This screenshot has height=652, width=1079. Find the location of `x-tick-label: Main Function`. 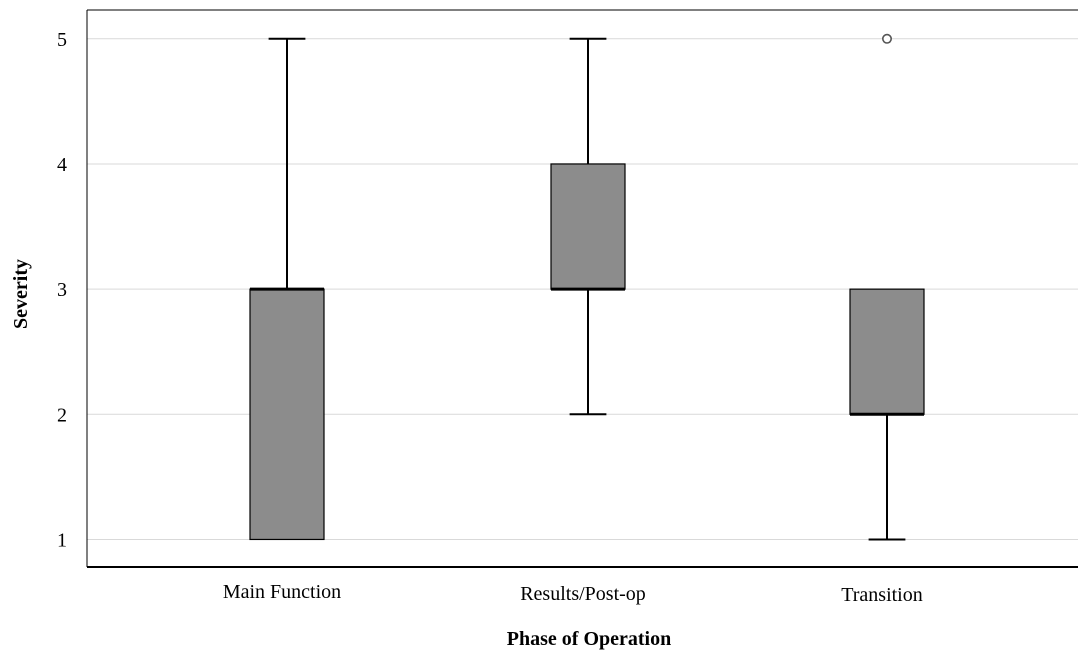

x-tick-label: Main Function is located at coordinates (282, 592).